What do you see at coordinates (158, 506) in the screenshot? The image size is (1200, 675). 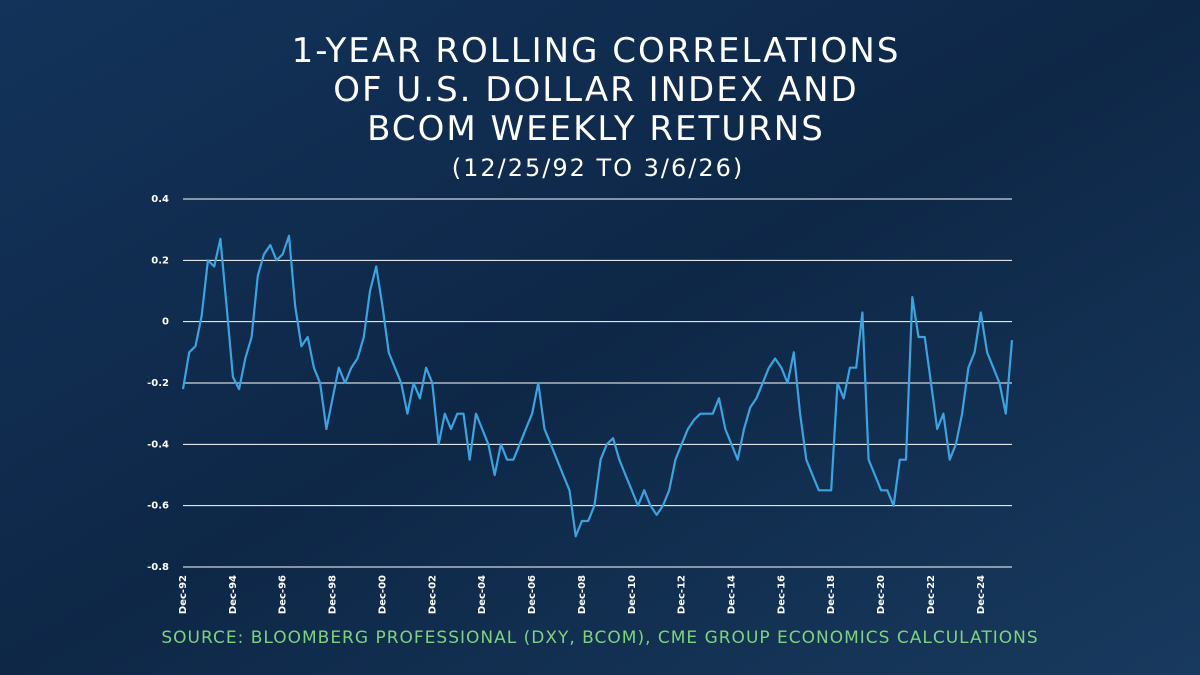 I see `y-tick-label: -0.6` at bounding box center [158, 506].